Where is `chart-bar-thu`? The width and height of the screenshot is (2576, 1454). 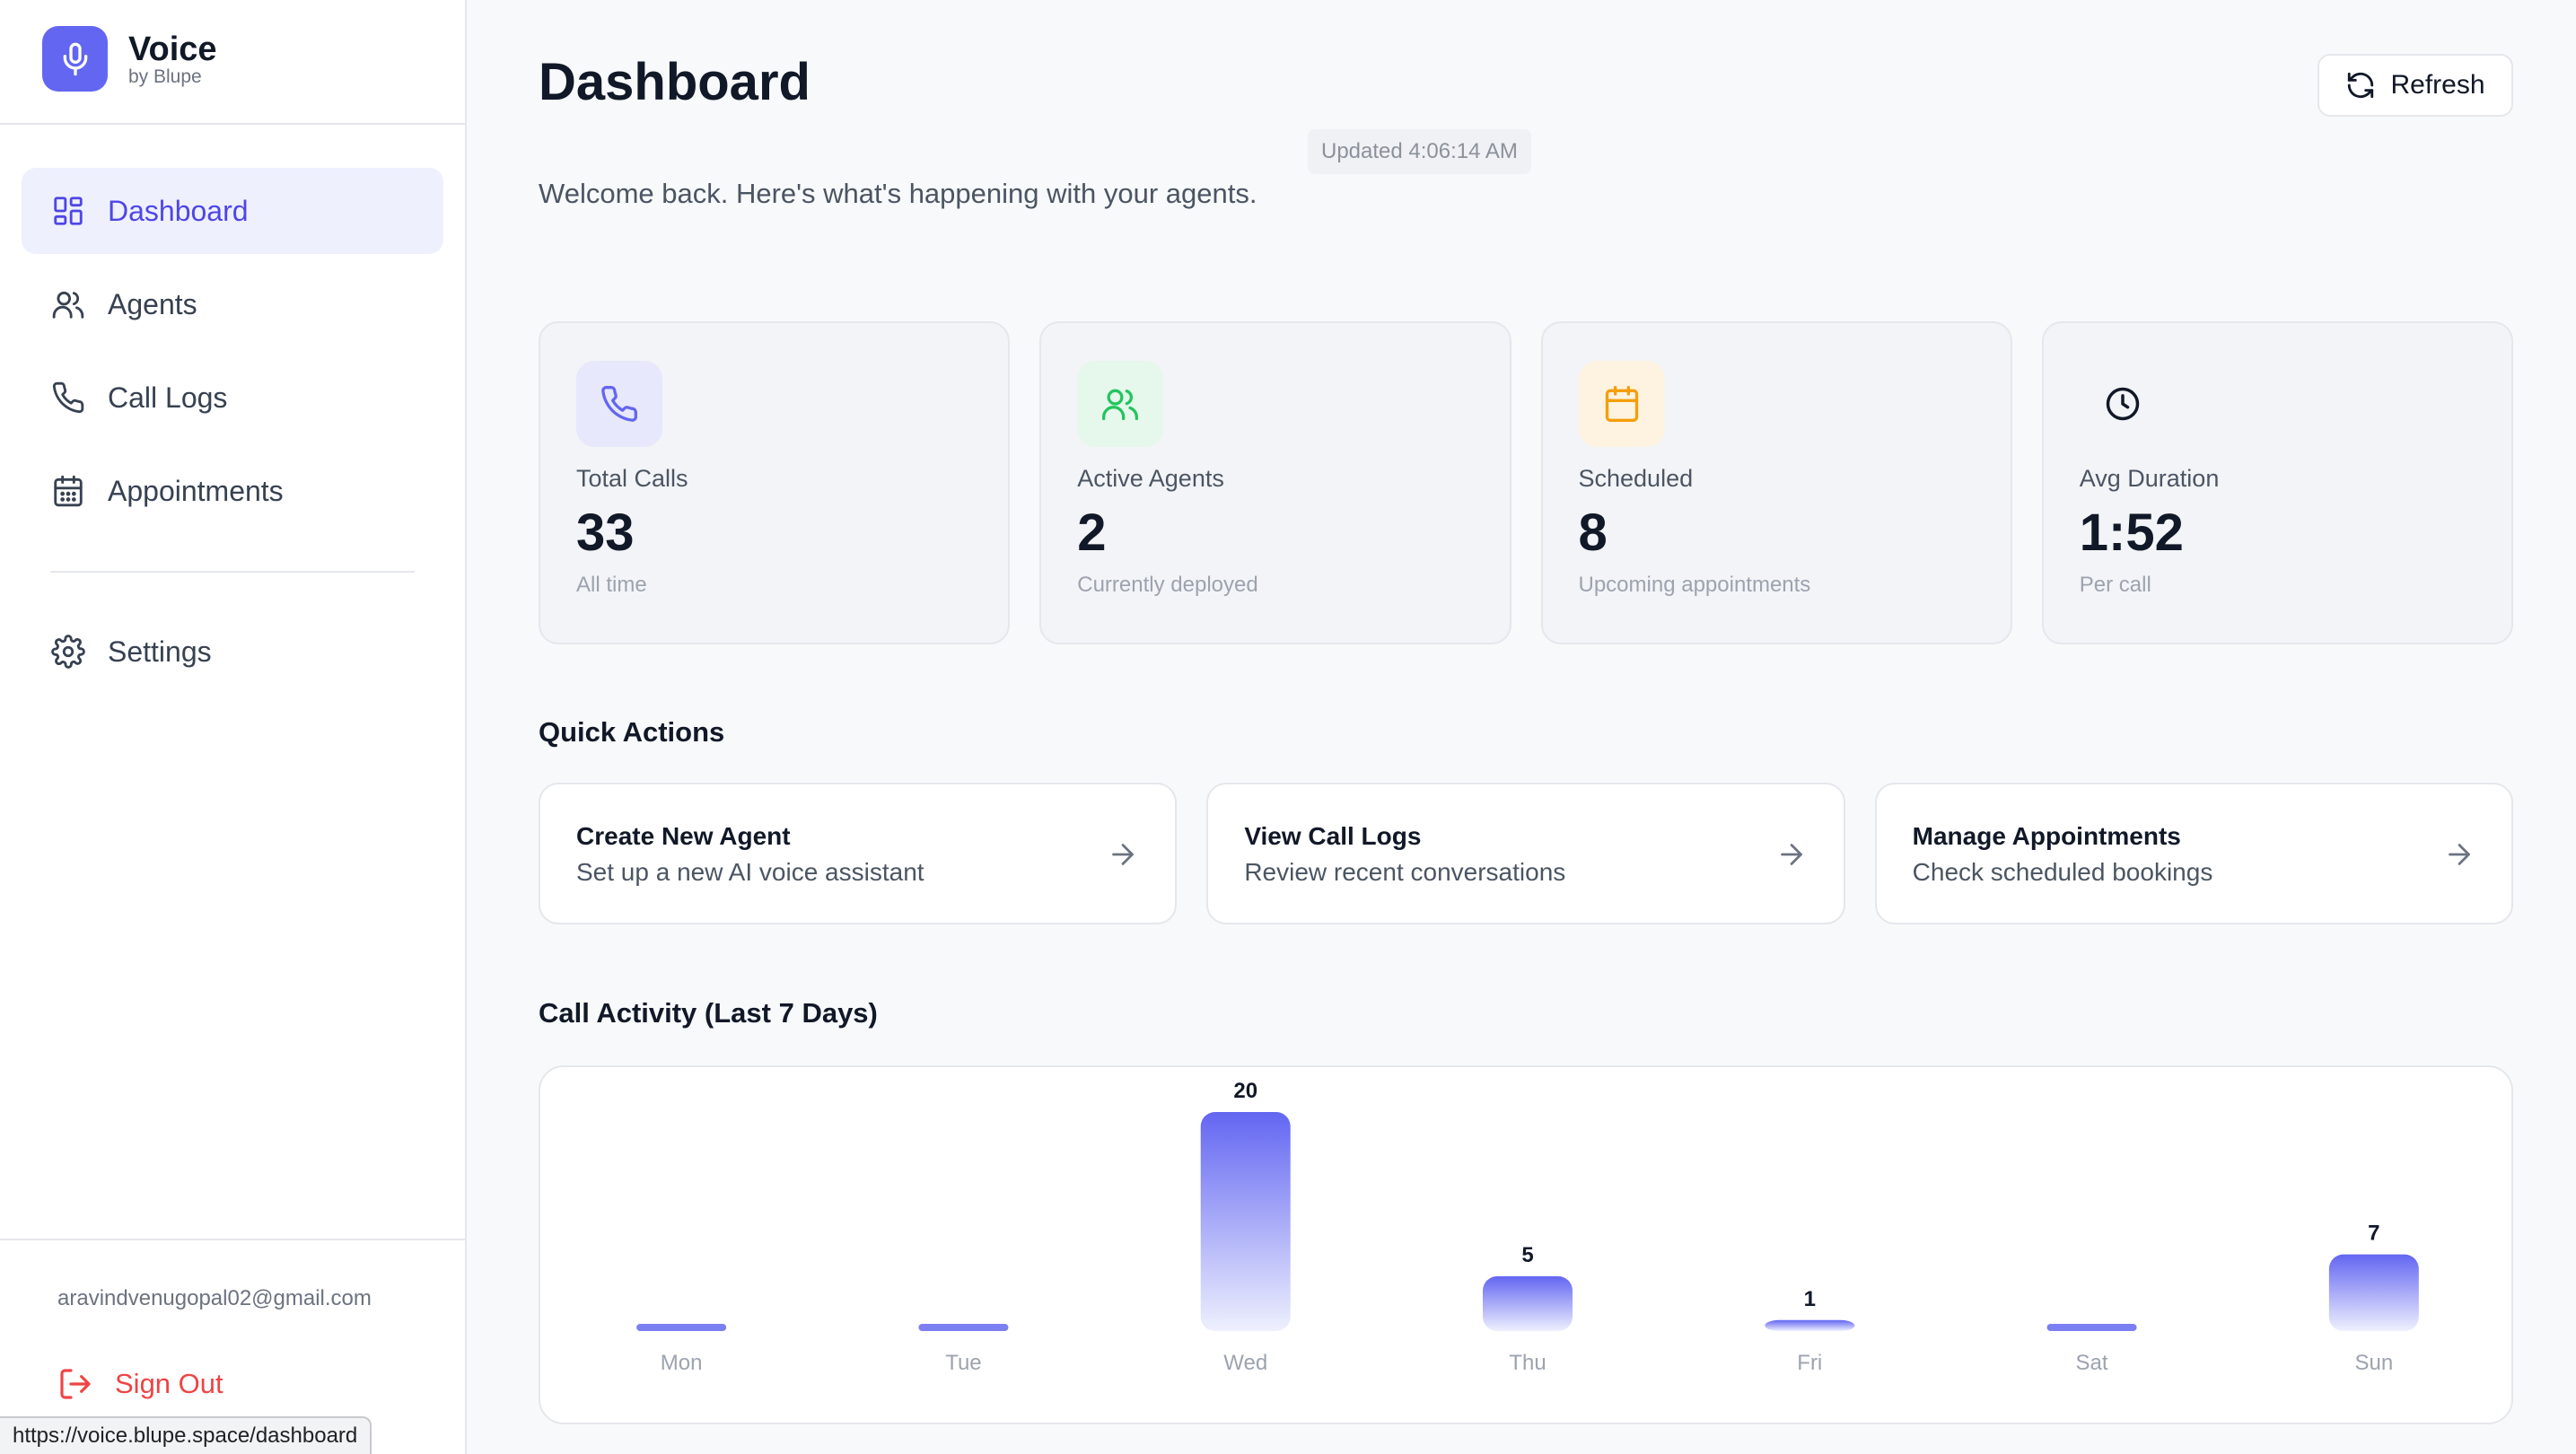 chart-bar-thu is located at coordinates (1528, 1303).